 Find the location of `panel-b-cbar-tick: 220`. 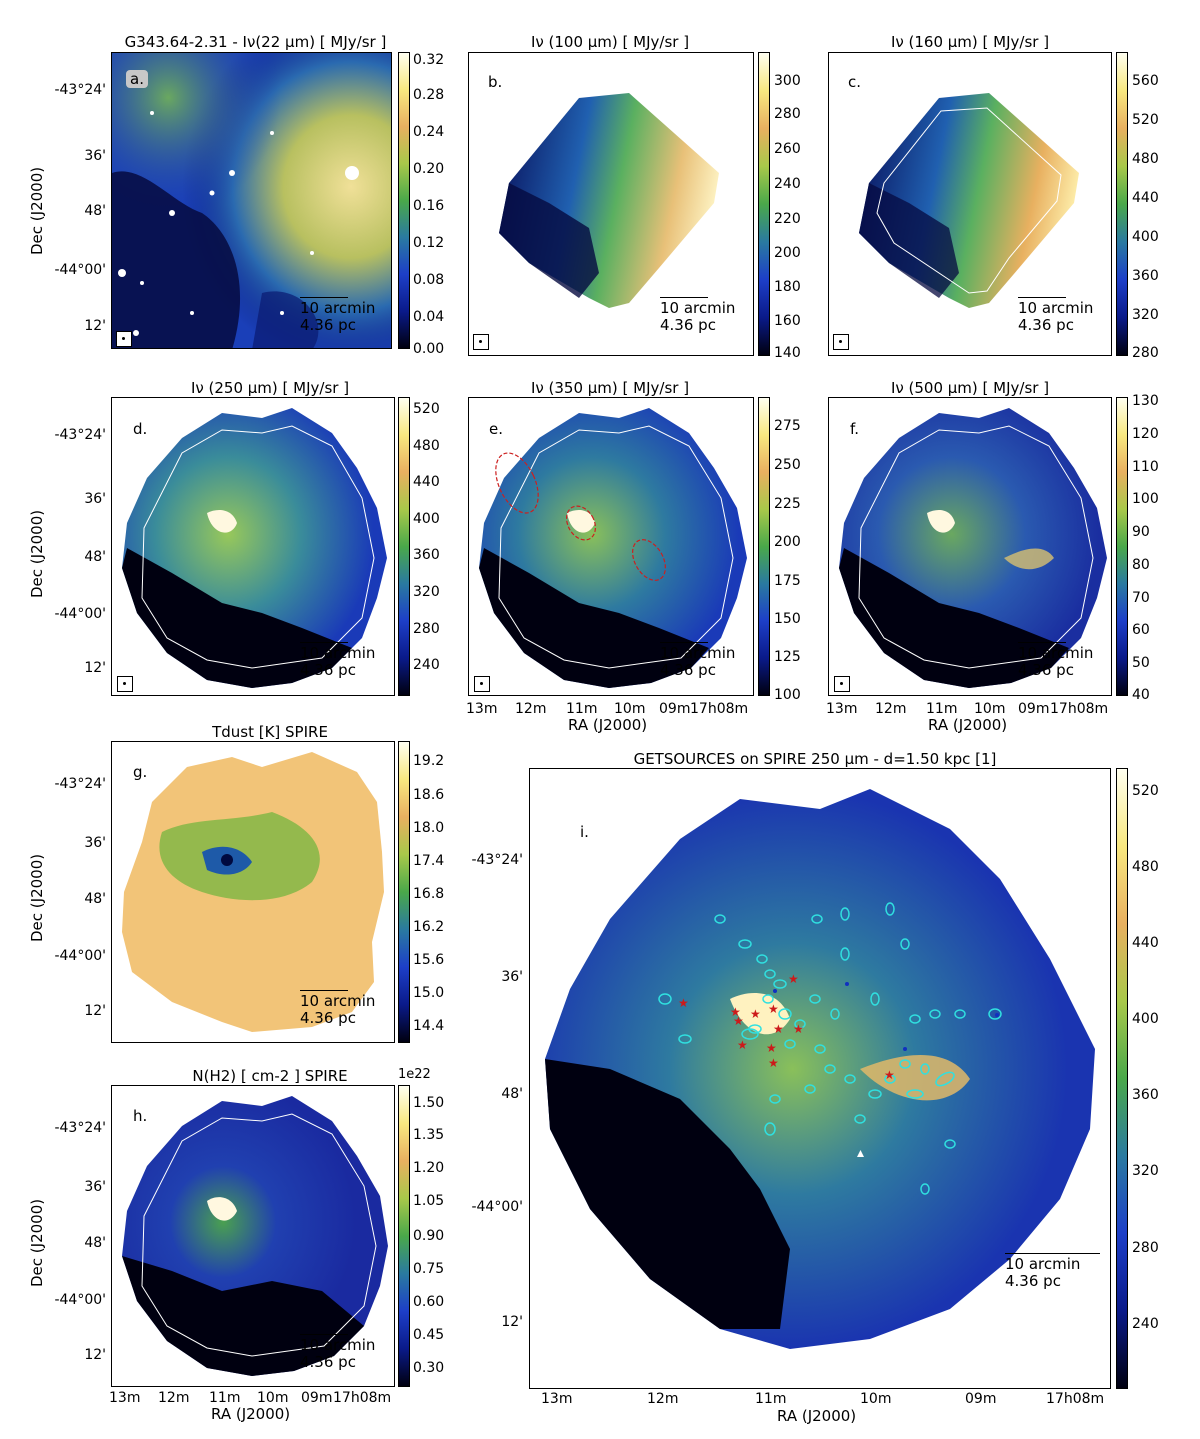

panel-b-cbar-tick: 220 is located at coordinates (787, 219).